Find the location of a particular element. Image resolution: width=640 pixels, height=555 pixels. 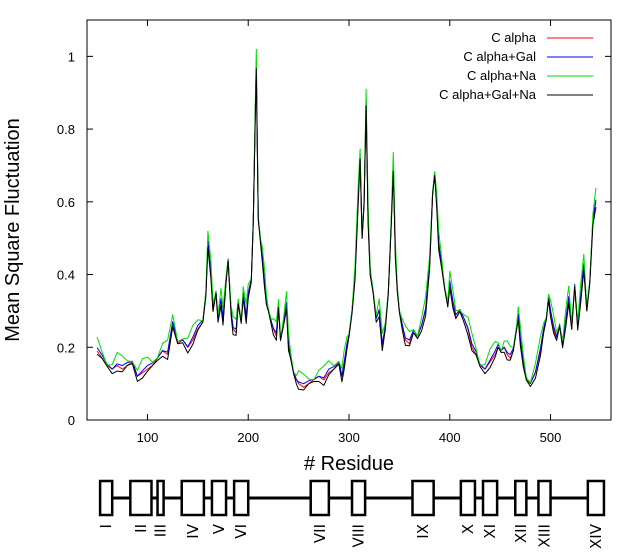

helix-label: XIV is located at coordinates (596, 536).